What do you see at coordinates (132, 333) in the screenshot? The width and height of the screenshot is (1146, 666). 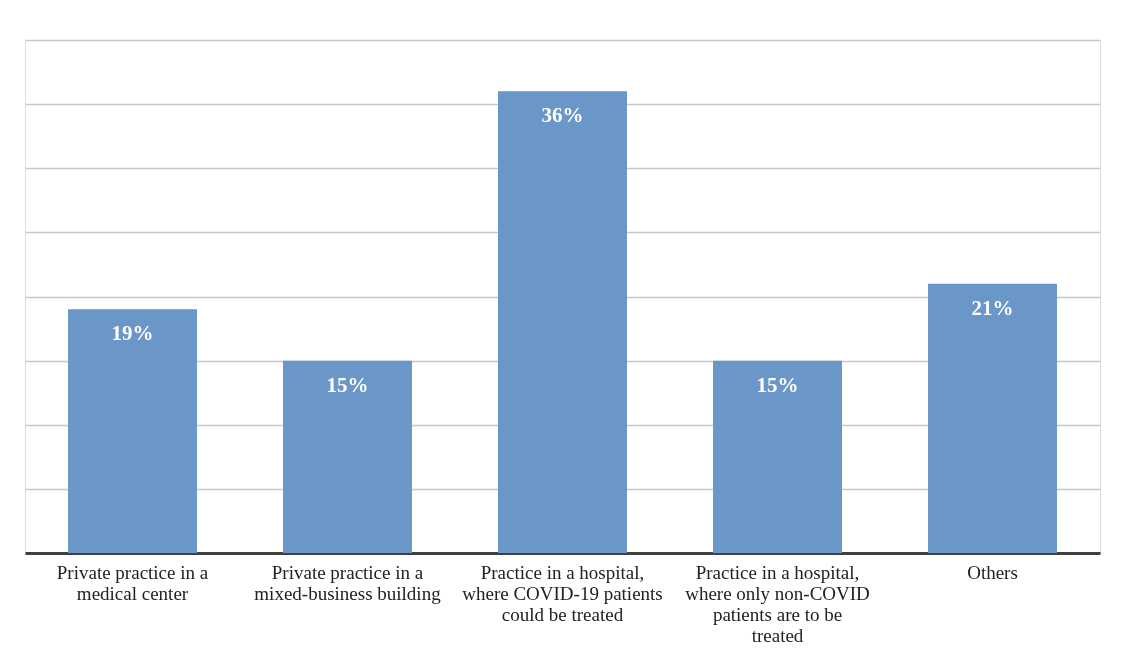 I see `data-label: 19%` at bounding box center [132, 333].